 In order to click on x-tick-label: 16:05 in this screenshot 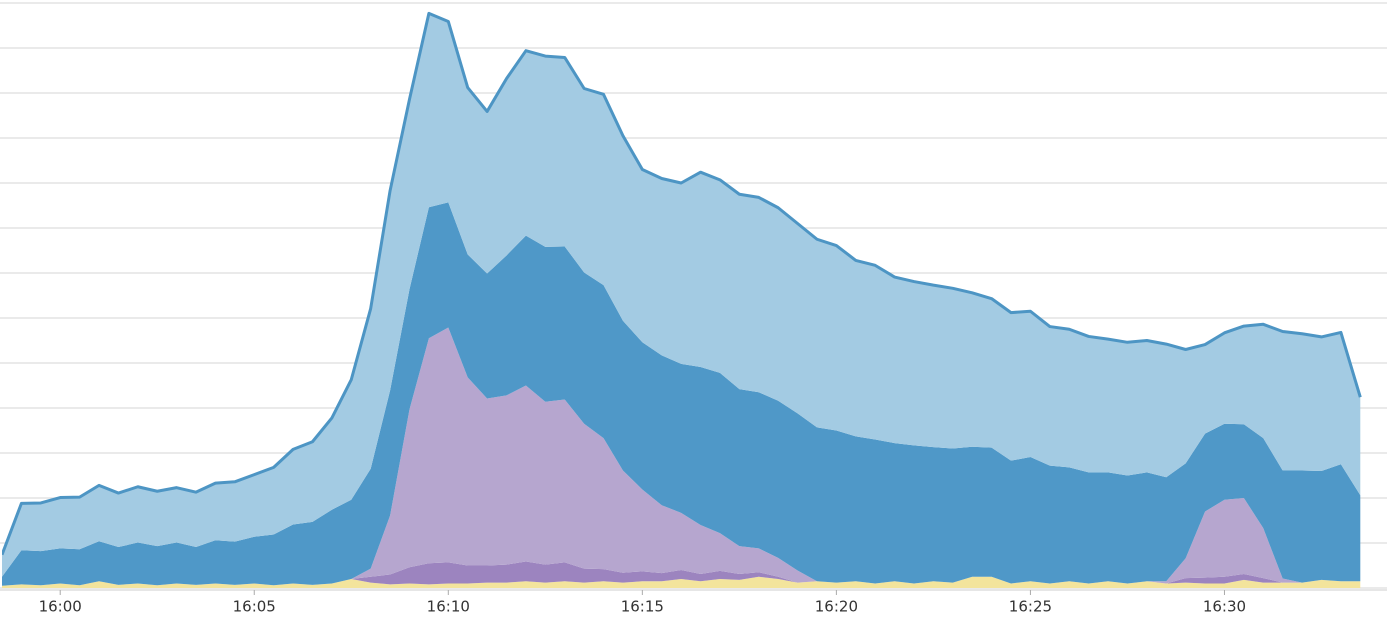, I will do `click(254, 607)`.